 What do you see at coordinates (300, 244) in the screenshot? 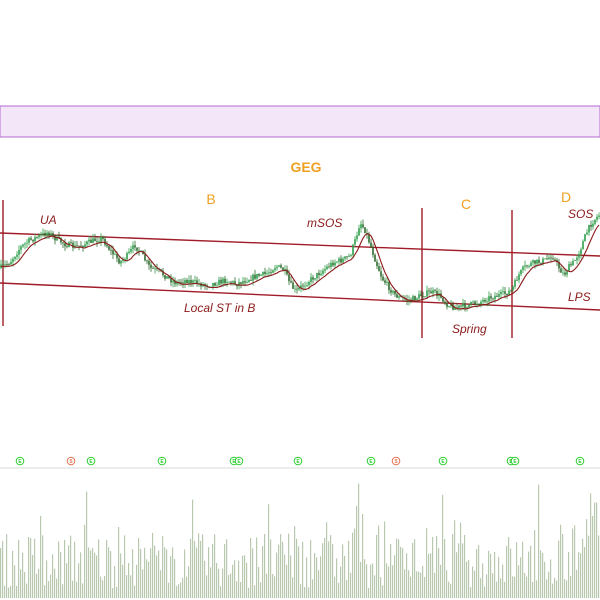
I see `channel-upper-line` at bounding box center [300, 244].